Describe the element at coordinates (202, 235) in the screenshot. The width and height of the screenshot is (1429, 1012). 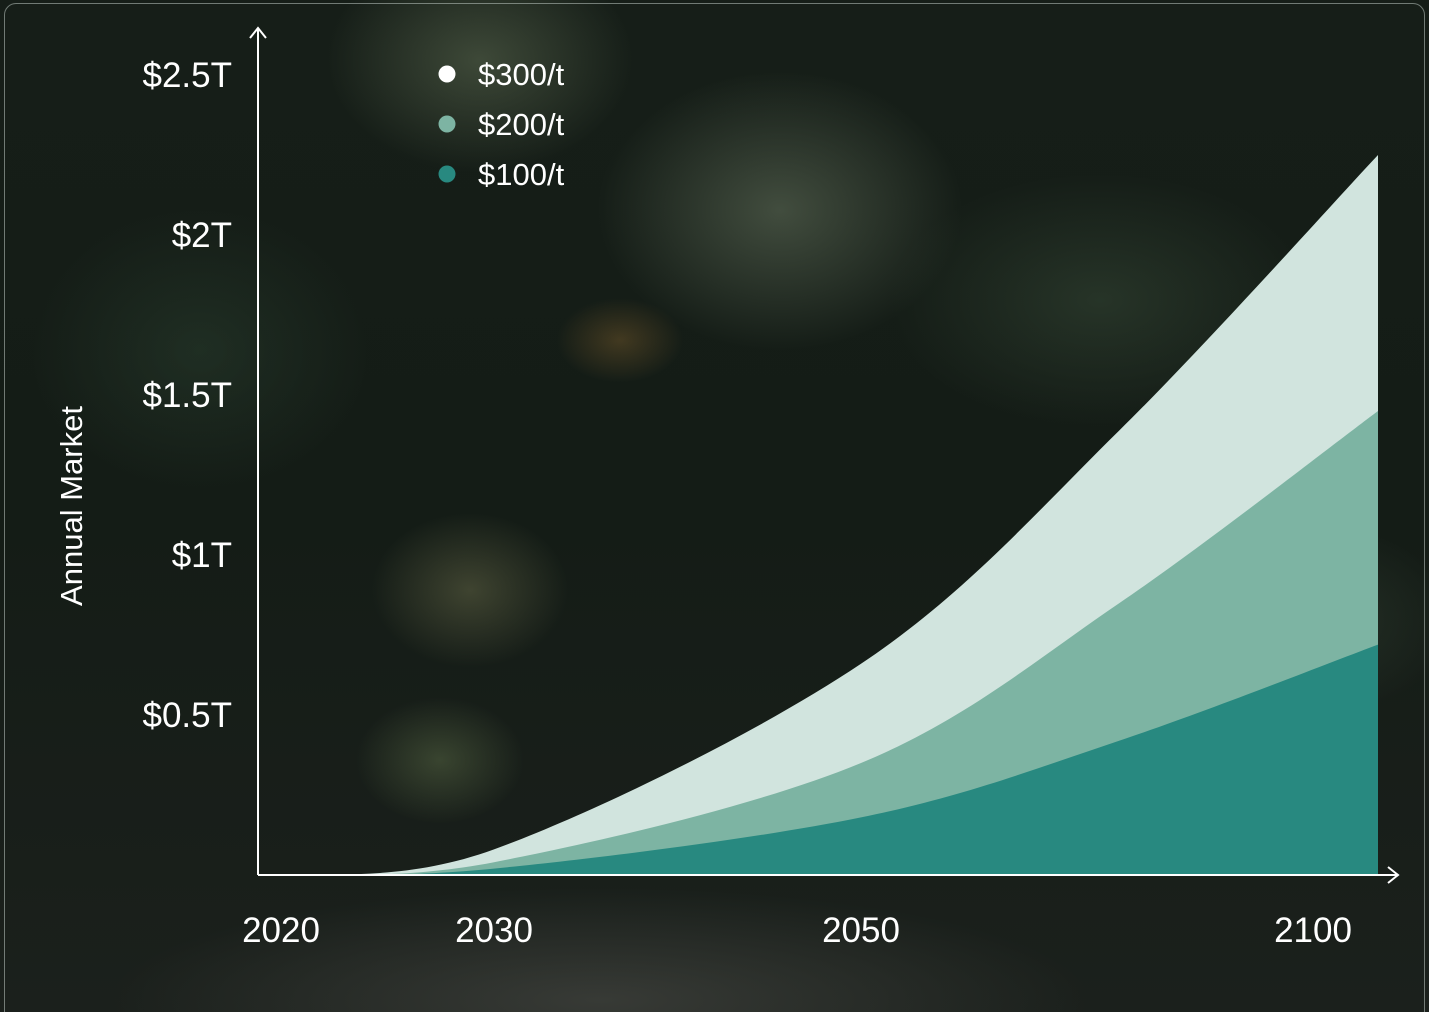
I see `y-tick-label: $2T` at that location.